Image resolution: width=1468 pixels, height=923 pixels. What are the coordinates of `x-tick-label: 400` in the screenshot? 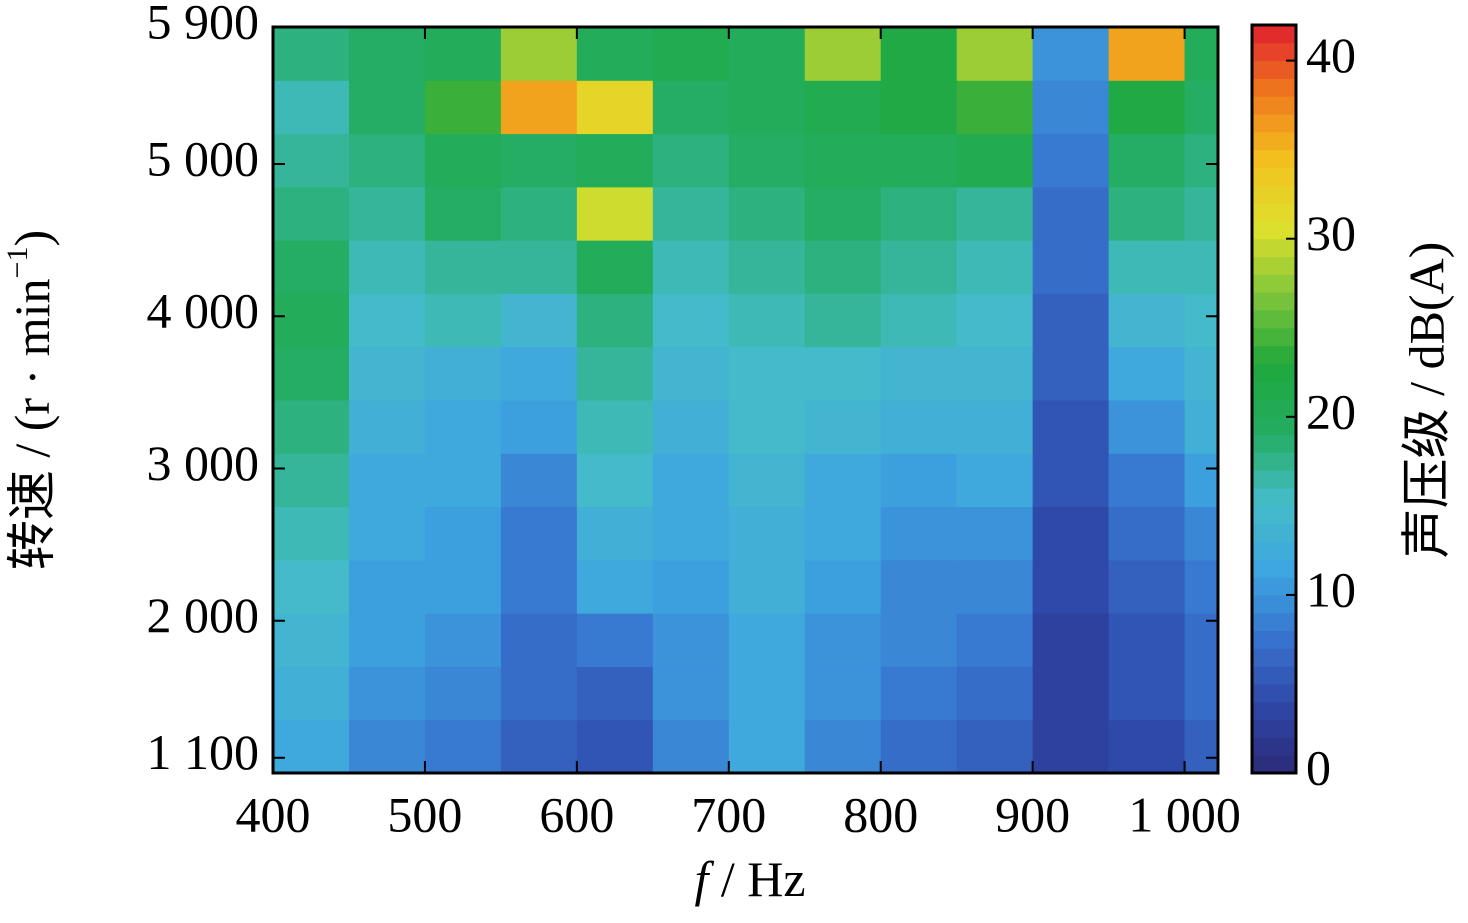 It's located at (273, 814).